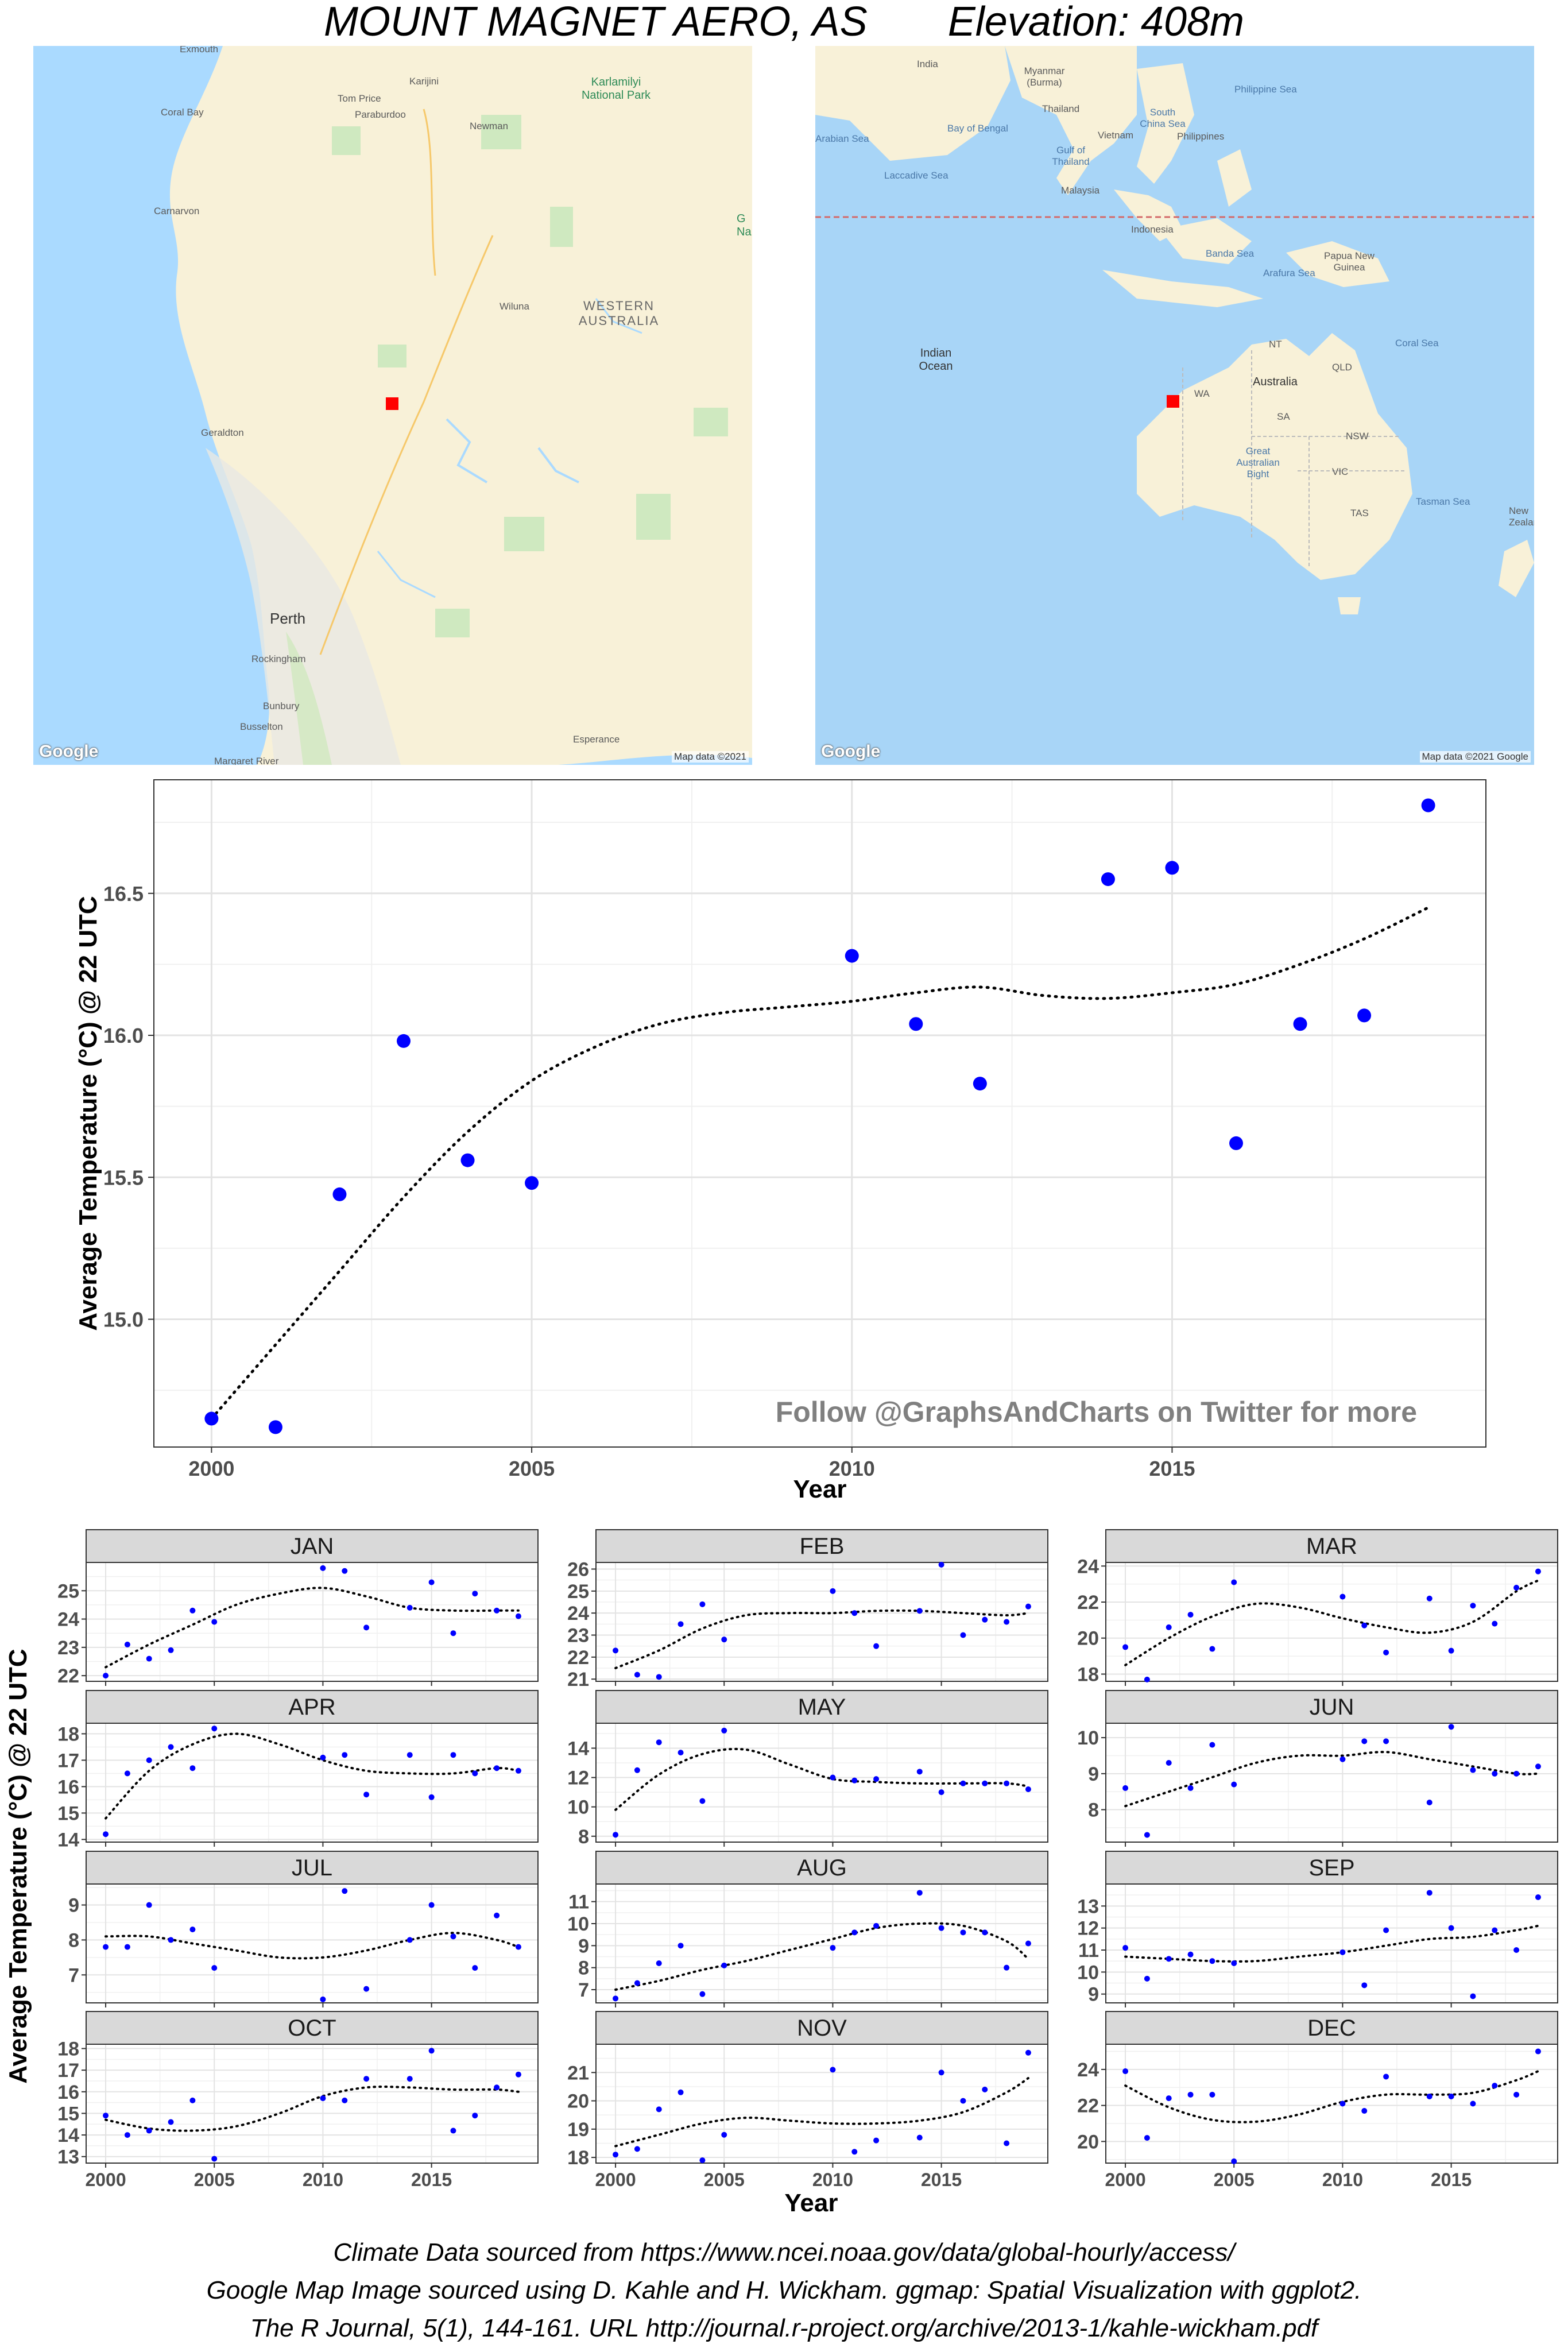 The image size is (1568, 2352). Describe the element at coordinates (1331, 2028) in the screenshot. I see `facet-strip` at that location.